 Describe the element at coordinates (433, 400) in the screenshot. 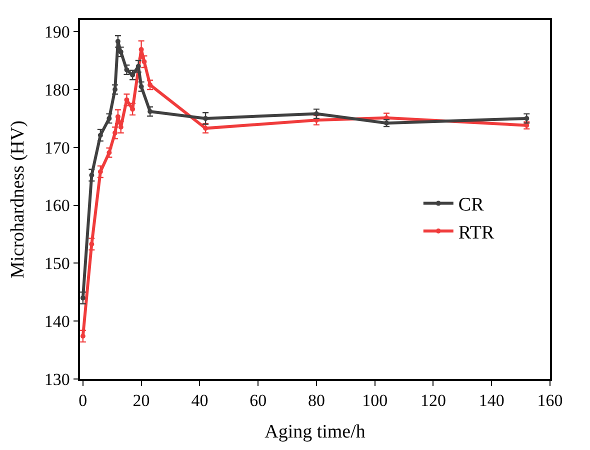

I see `x-tick-label: 120` at that location.